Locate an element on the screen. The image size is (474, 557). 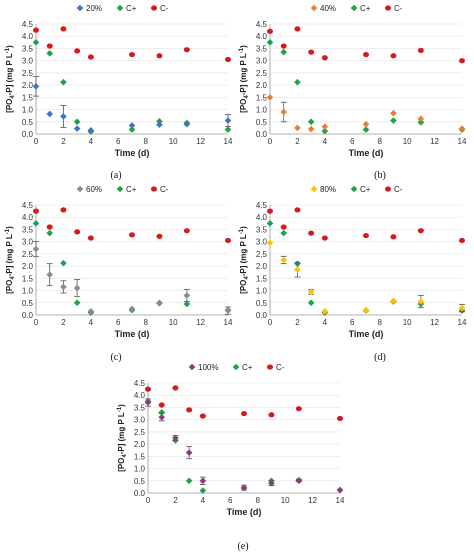
series-100pct is located at coordinates (244, 446).